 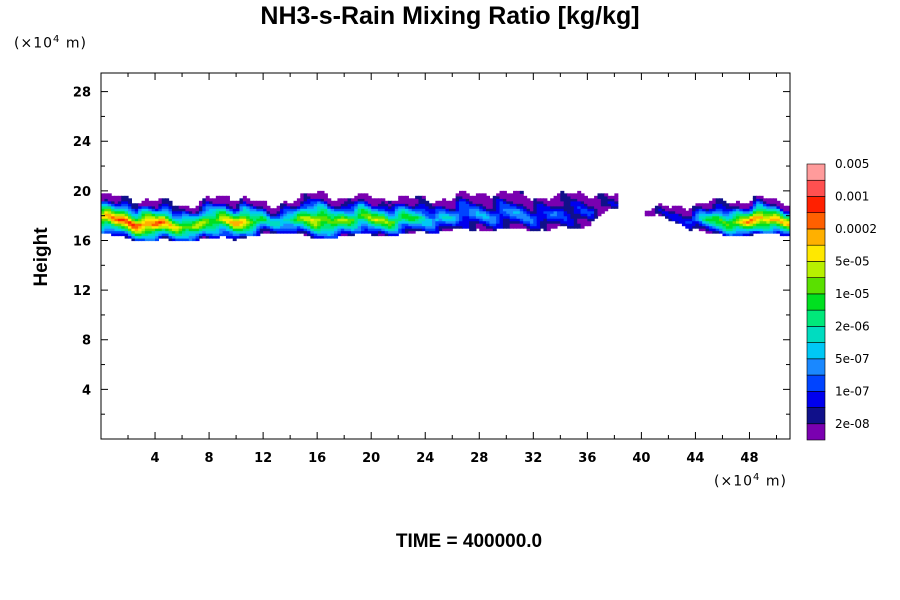 I want to click on x-tick-label: 32, so click(x=533, y=458).